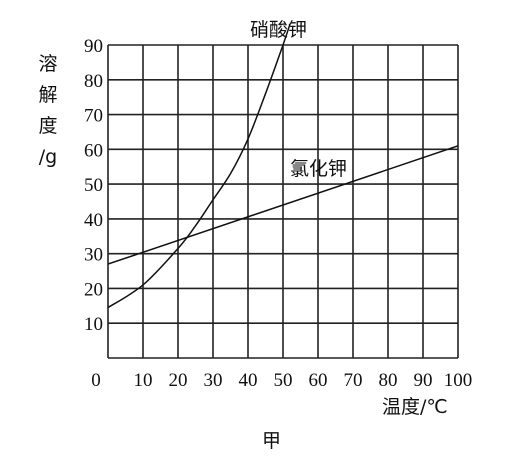 This screenshot has width=514, height=467. I want to click on x-tick-labels: 0 10 20 30 40 50 60 70 80 90 100, so click(281, 380).